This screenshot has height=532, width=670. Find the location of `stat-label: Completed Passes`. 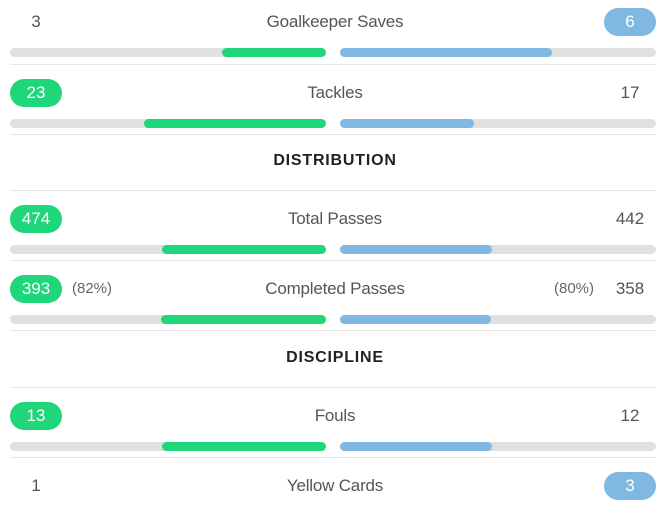

stat-label: Completed Passes is located at coordinates (335, 288).